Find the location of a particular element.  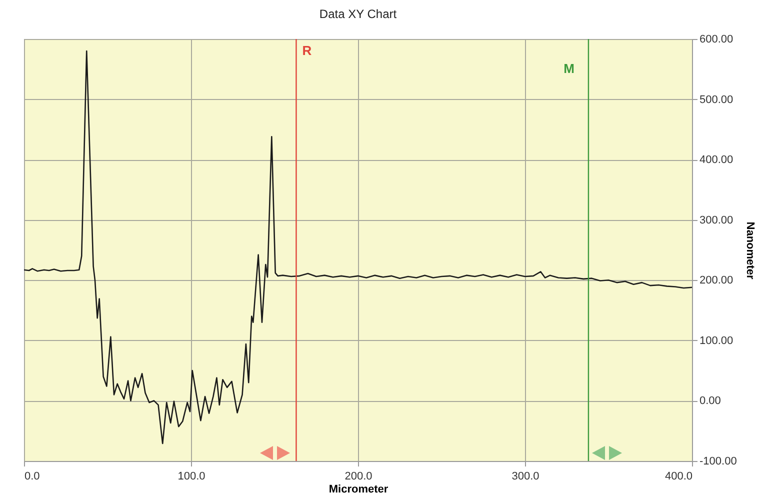

x-axis-title: Micrometer is located at coordinates (358, 490).